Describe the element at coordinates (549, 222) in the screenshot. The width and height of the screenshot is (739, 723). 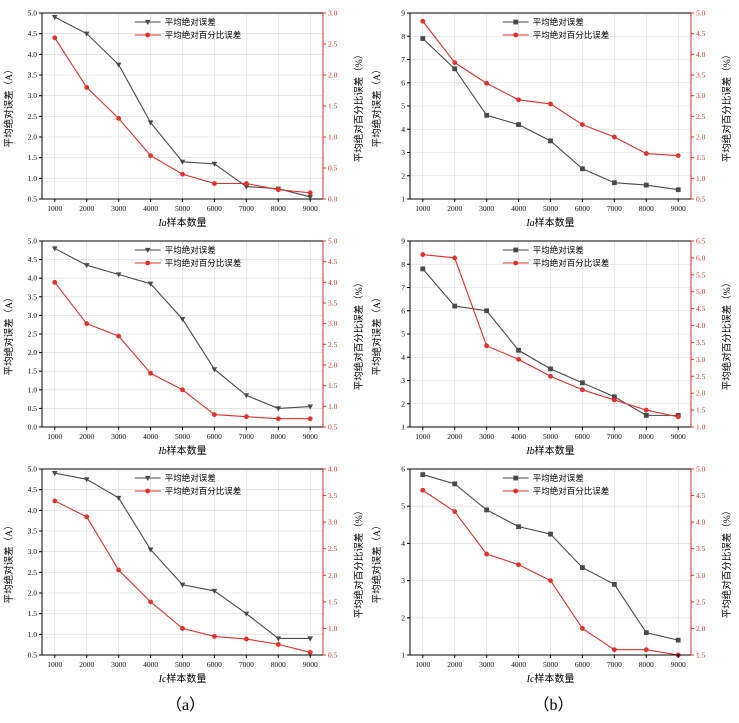
I see `x-axis-label: Ia样本数量` at that location.